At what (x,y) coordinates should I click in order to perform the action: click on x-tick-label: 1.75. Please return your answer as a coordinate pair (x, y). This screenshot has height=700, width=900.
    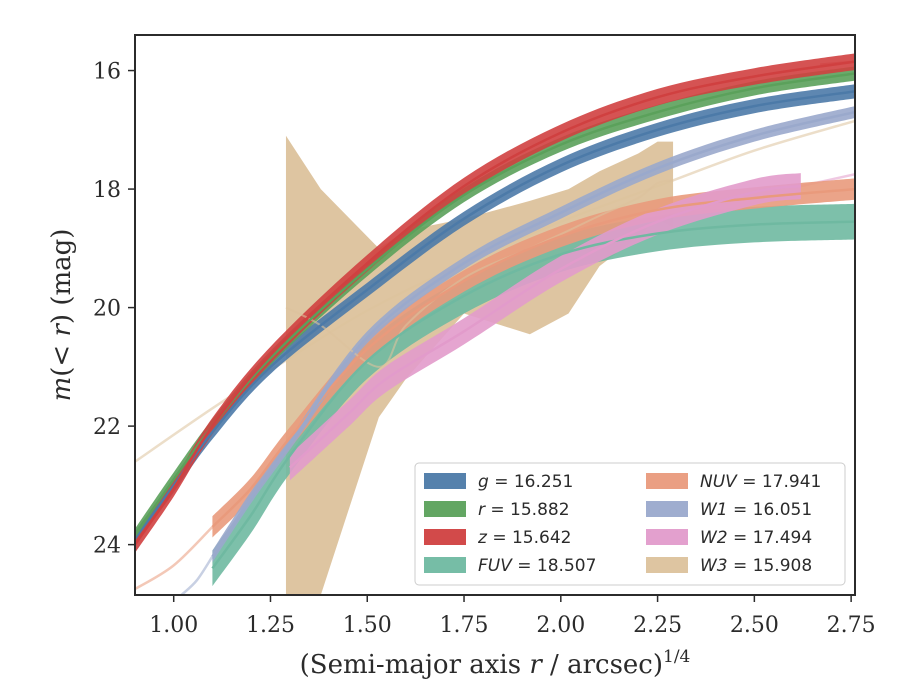
    Looking at the image, I should click on (464, 625).